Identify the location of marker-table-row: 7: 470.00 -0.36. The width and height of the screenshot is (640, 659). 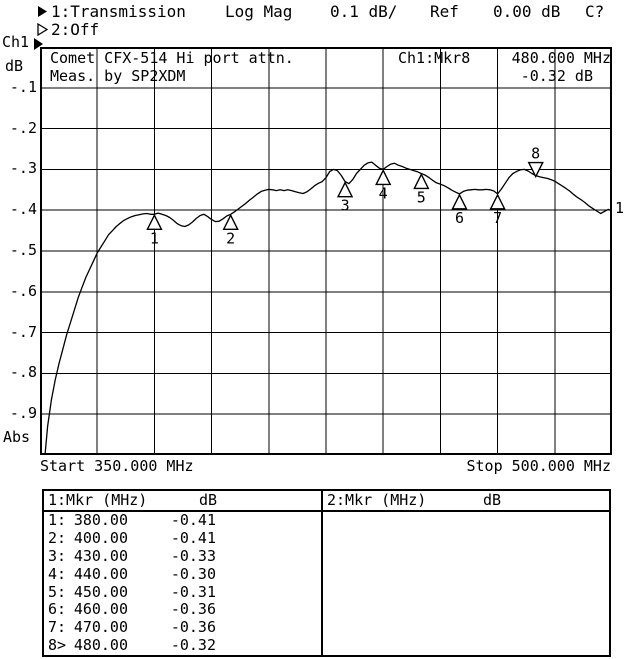
(182, 627).